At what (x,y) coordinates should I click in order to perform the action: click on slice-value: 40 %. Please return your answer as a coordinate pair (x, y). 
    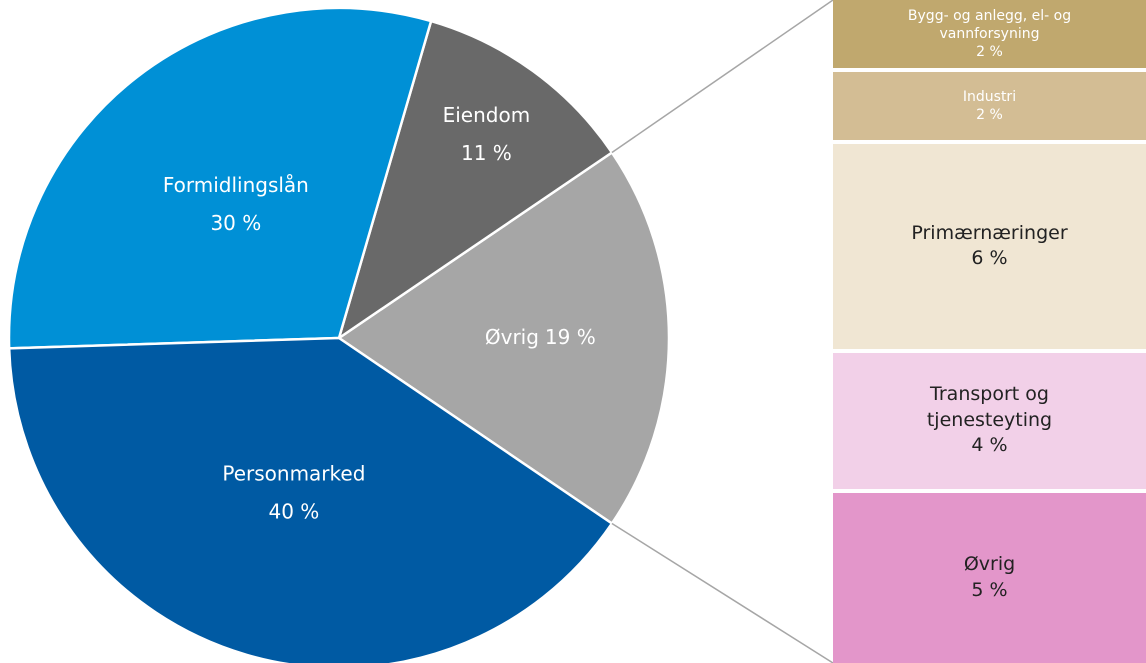
    Looking at the image, I should click on (293, 511).